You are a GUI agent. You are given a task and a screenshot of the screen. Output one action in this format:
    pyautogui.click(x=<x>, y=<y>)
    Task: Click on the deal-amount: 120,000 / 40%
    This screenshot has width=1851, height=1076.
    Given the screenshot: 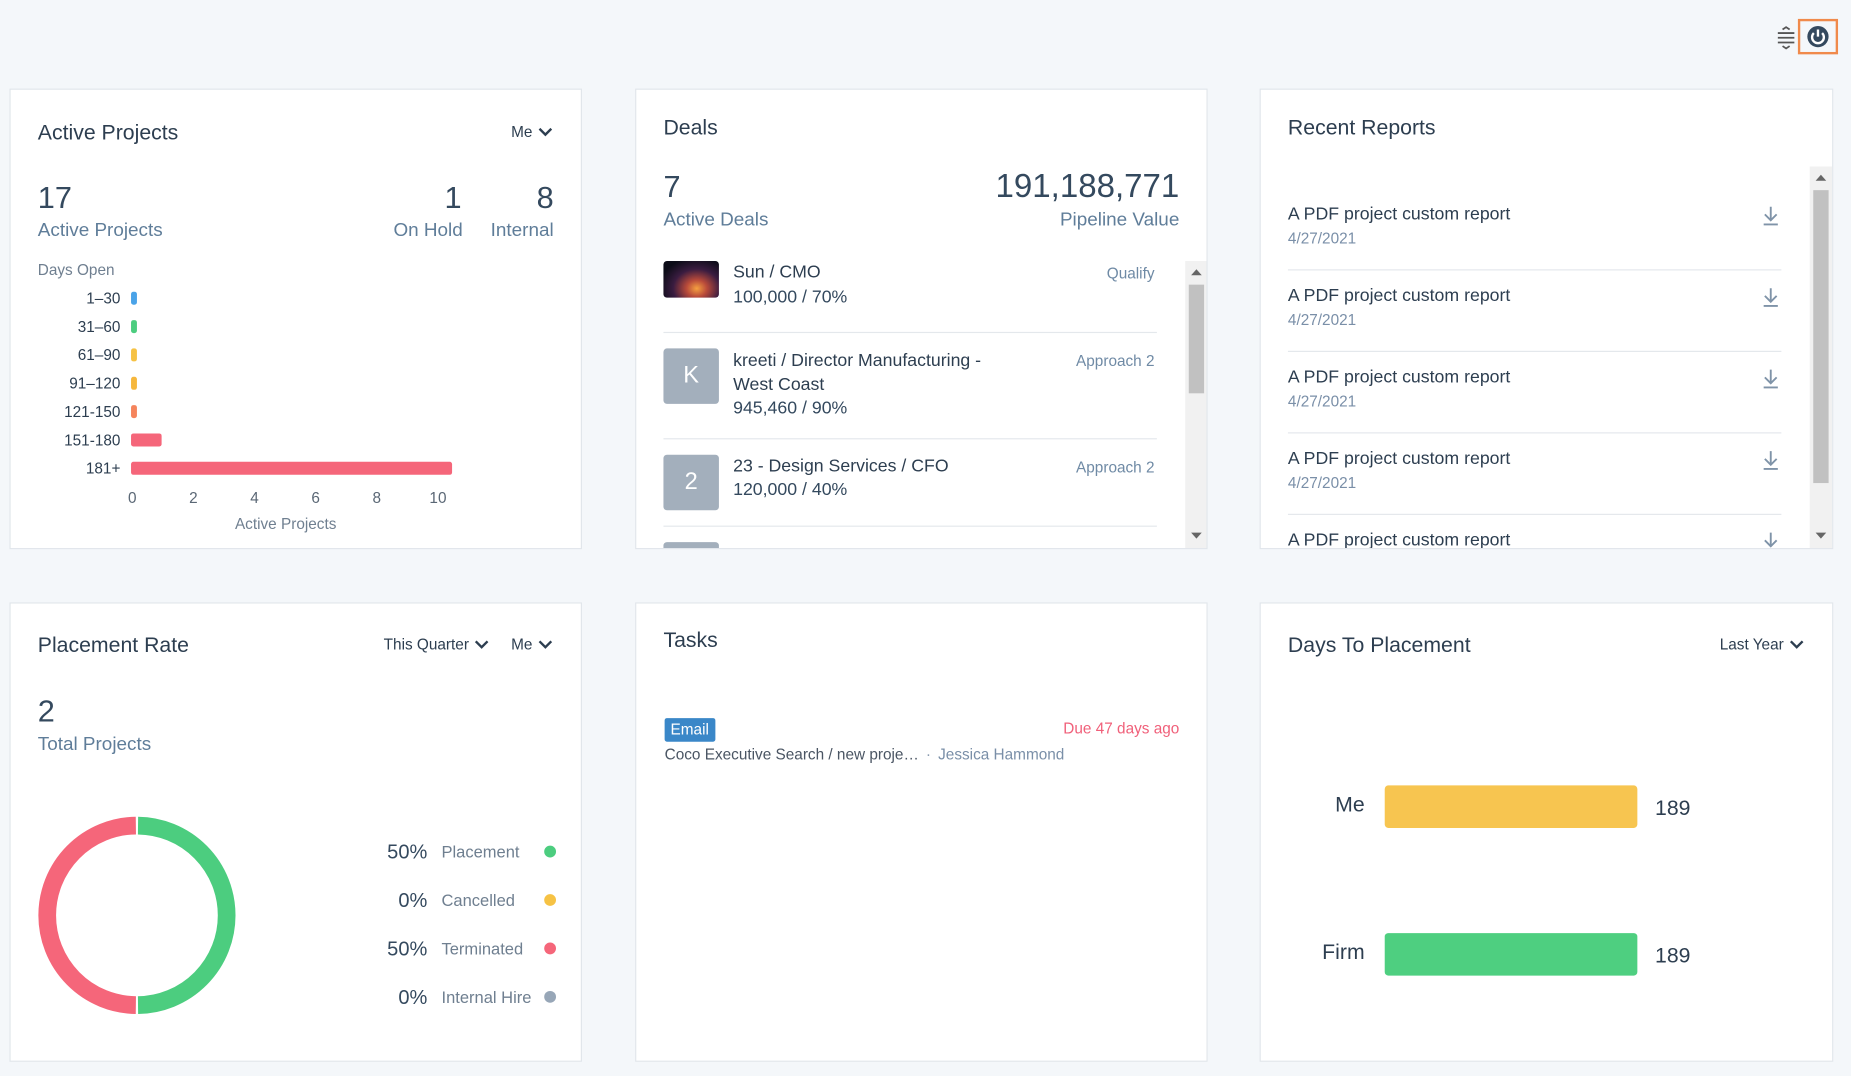 What is the action you would take?
    pyautogui.click(x=790, y=489)
    